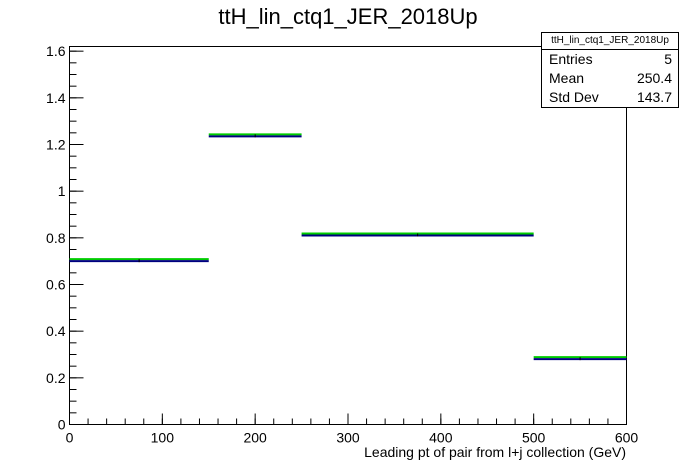 The image size is (696, 472). I want to click on y-tick-label: 0.4, so click(56, 331).